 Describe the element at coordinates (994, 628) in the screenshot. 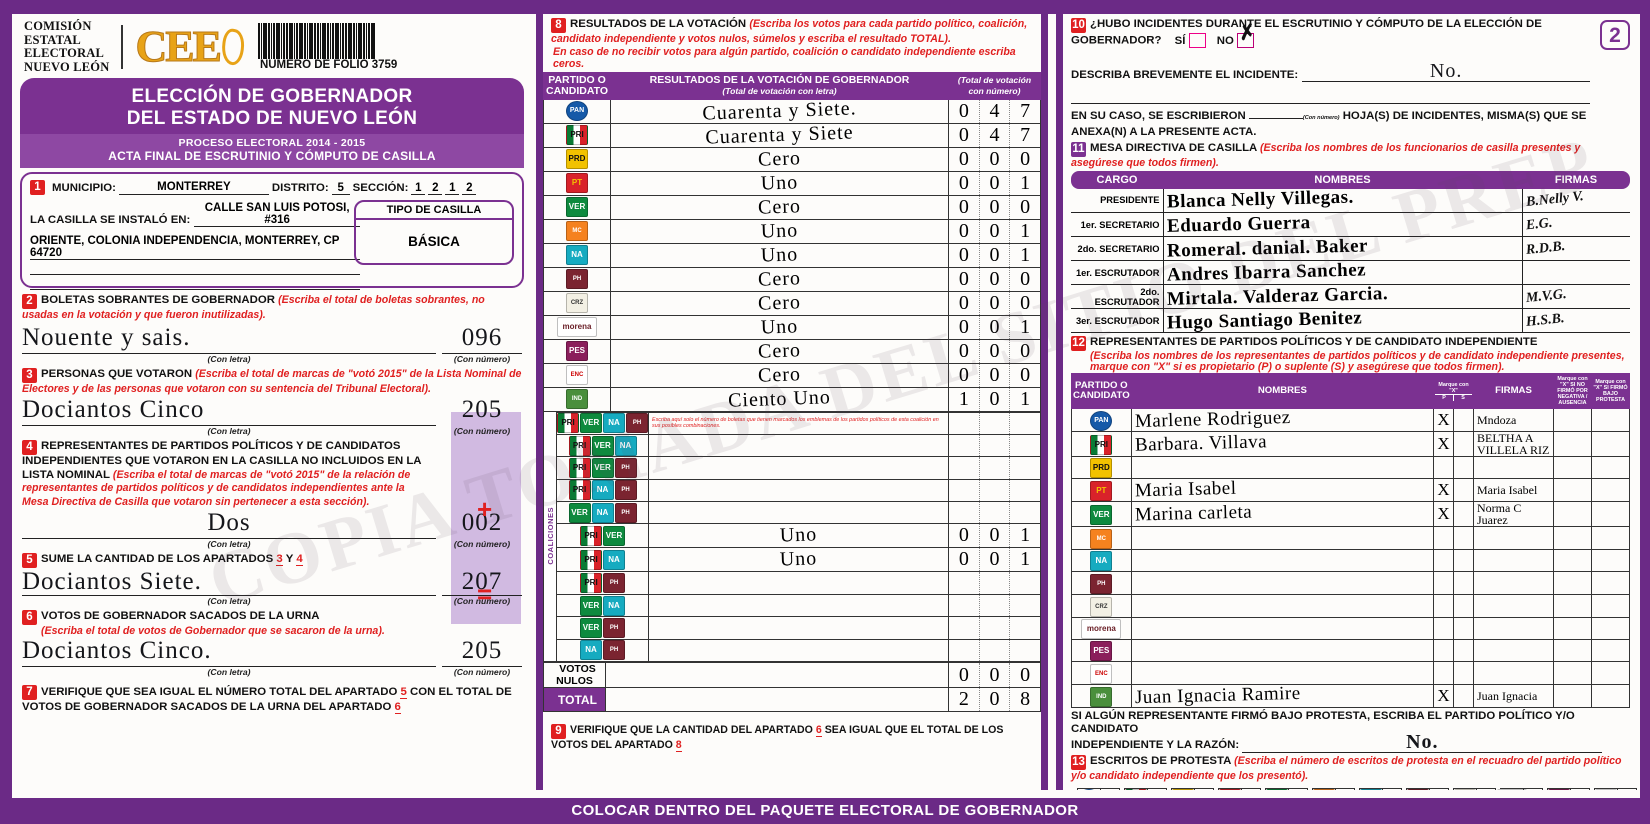

I see `coalition-row-9-digits` at that location.